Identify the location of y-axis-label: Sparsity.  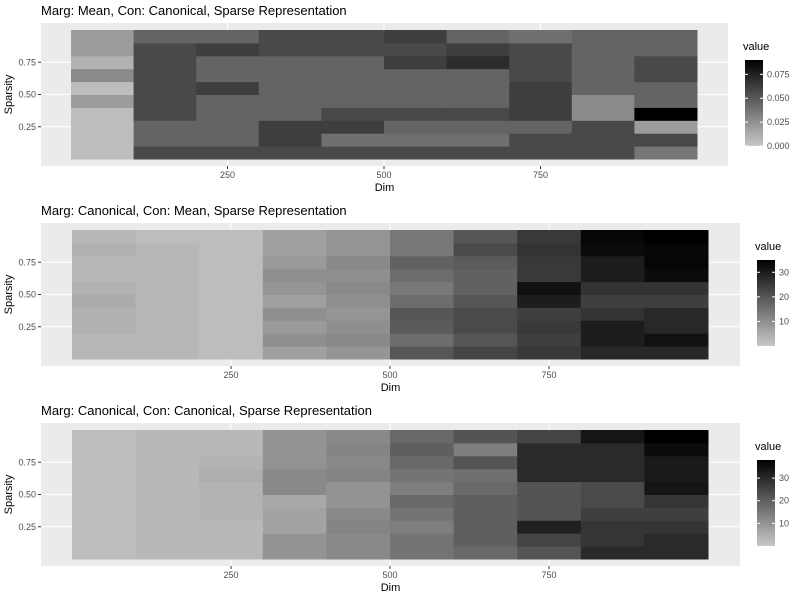
(9, 494).